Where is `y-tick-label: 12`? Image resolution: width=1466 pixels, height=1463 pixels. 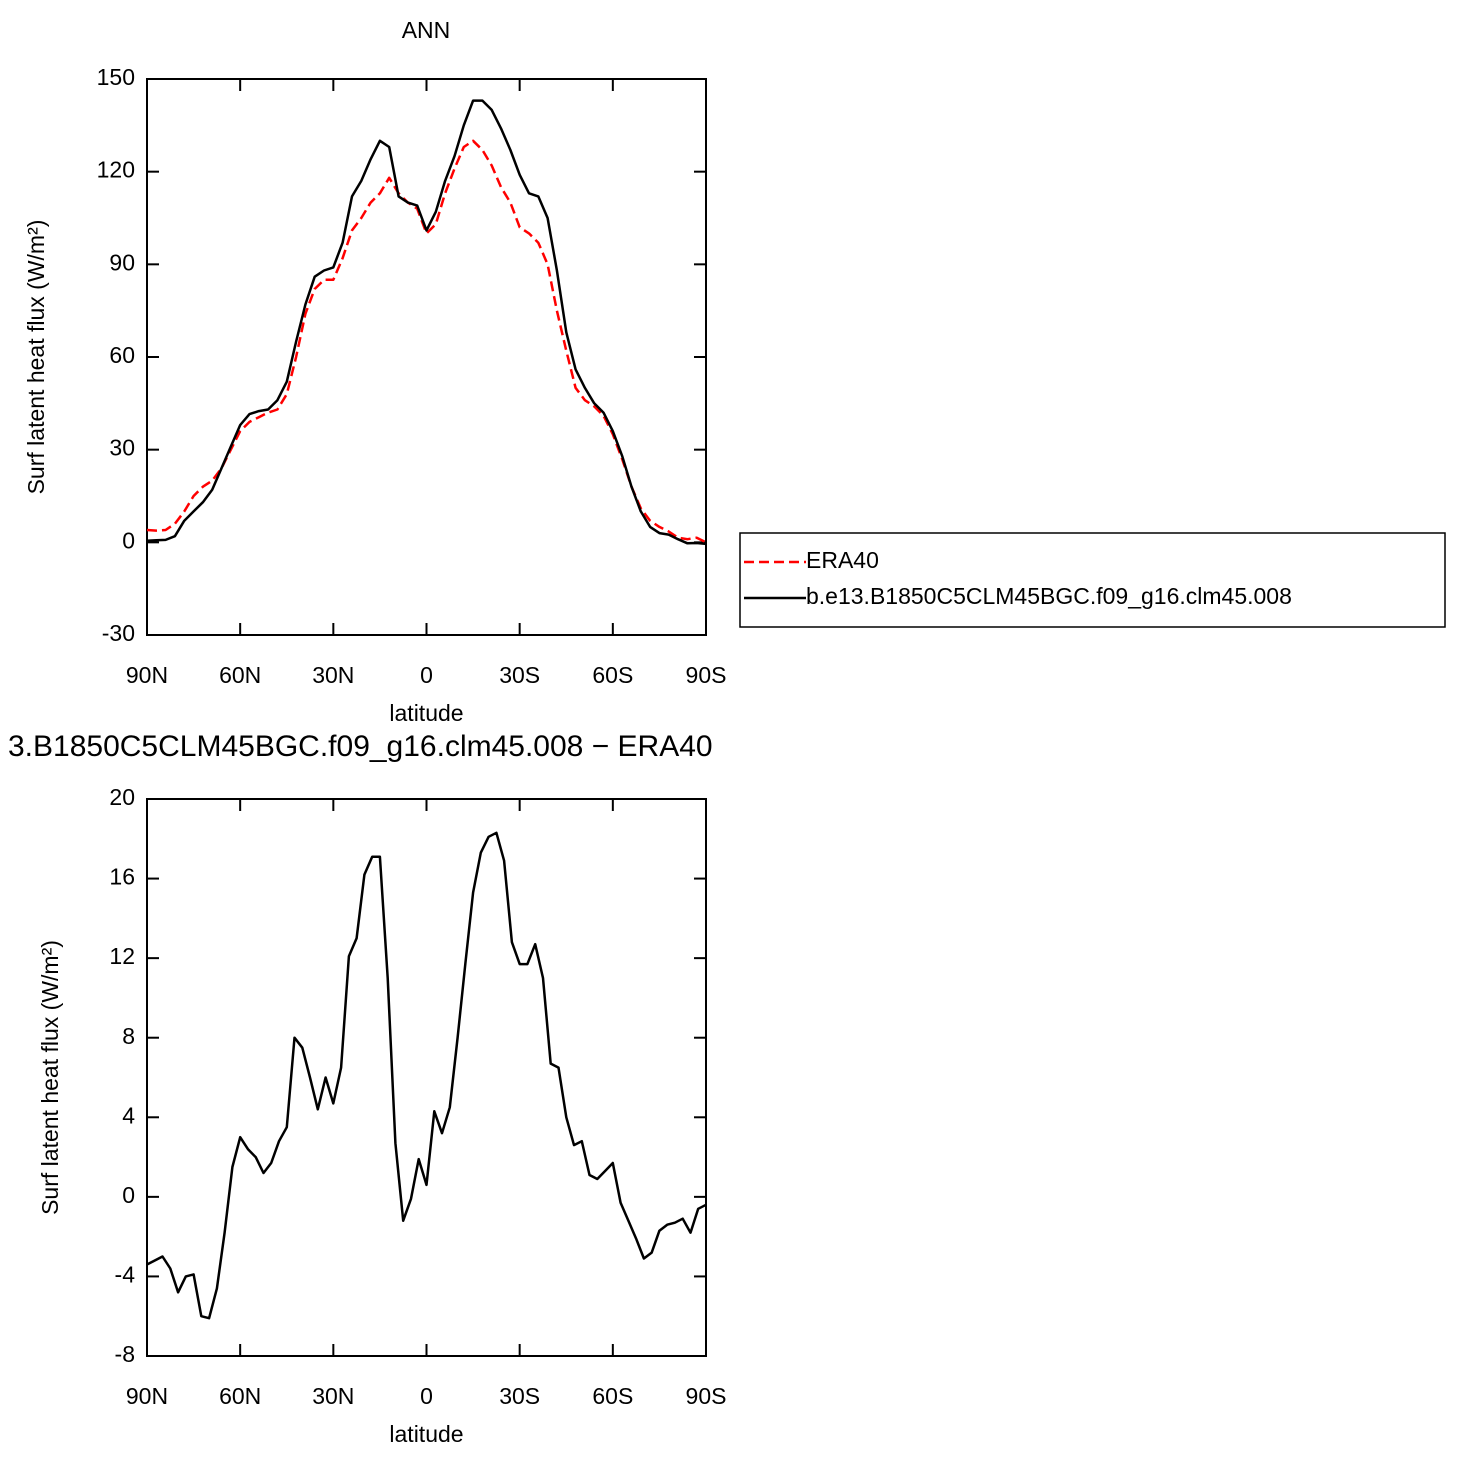
y-tick-label: 12 is located at coordinates (122, 956).